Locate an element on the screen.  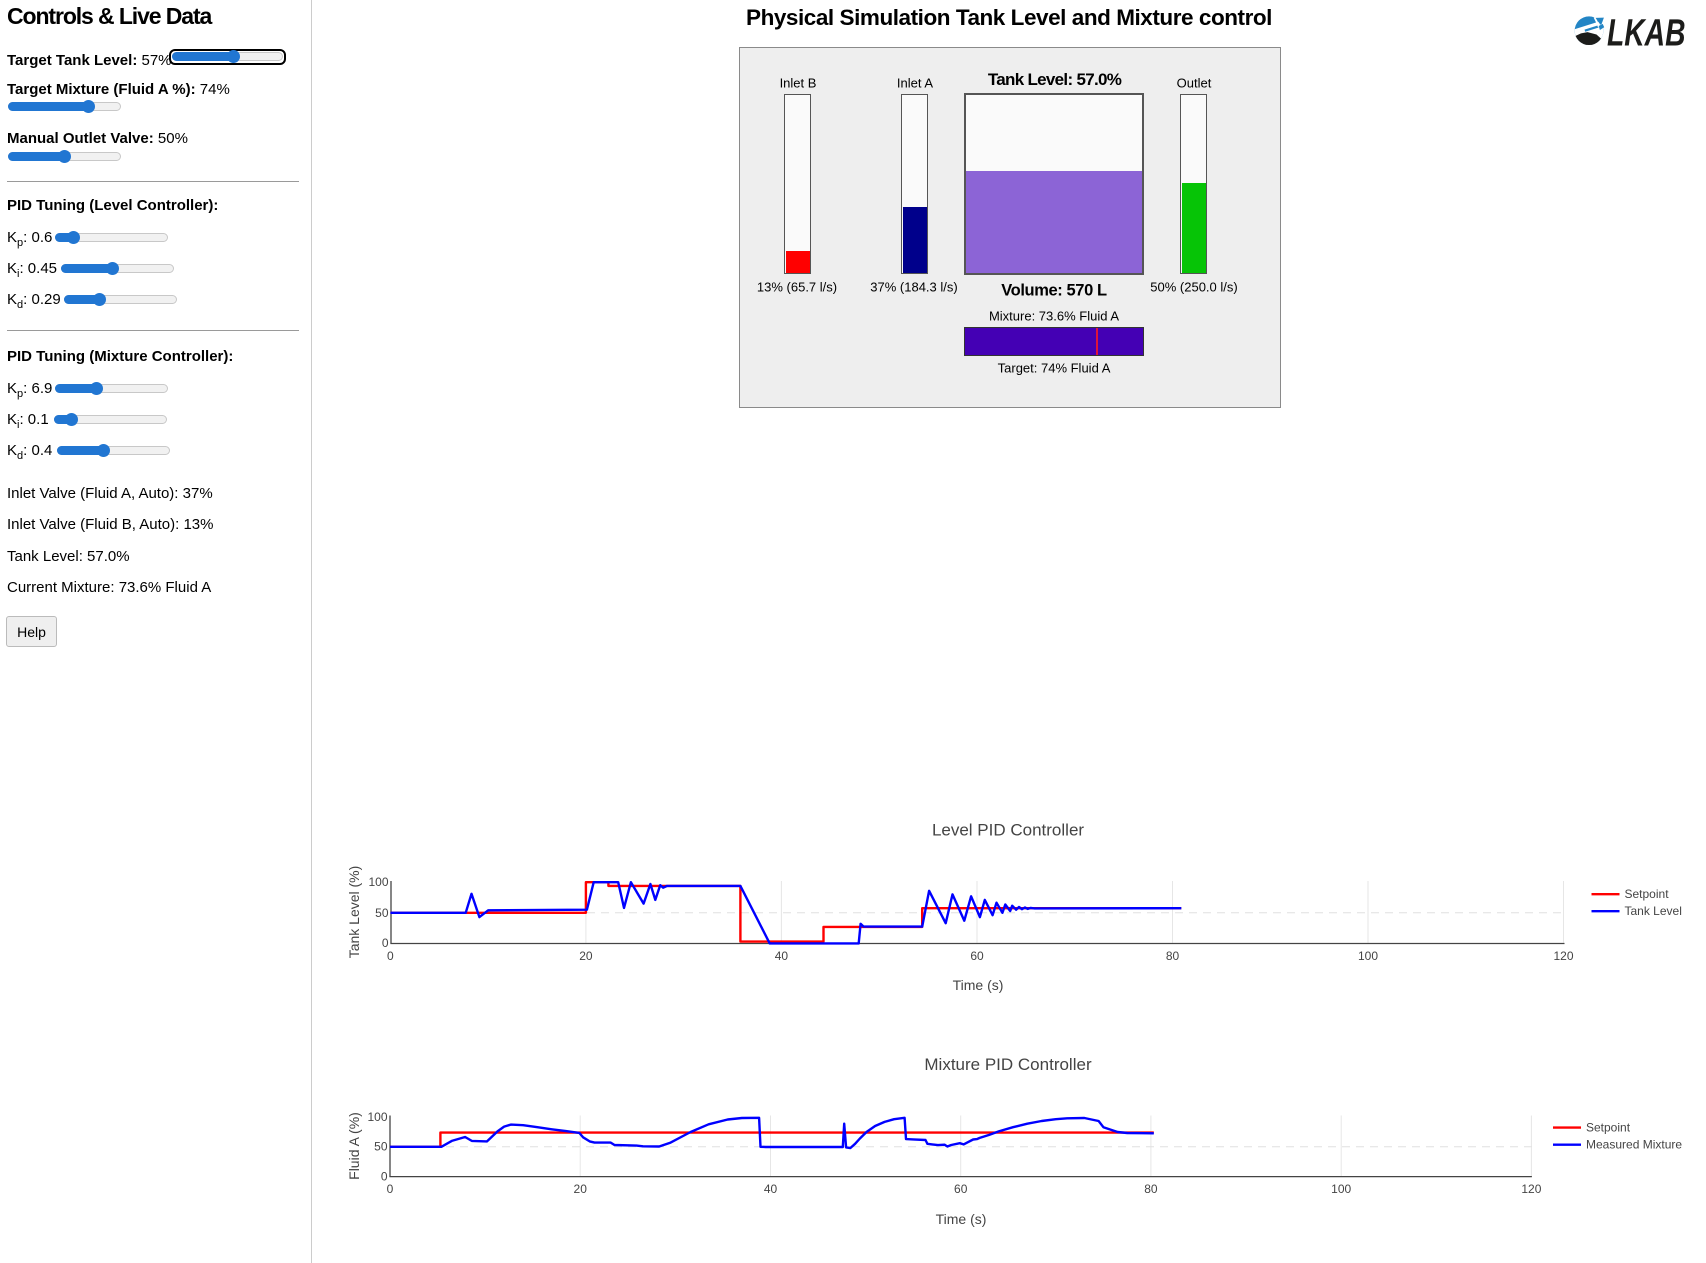
svg-text: Mixture PID Controller is located at coordinates (1008, 1064).